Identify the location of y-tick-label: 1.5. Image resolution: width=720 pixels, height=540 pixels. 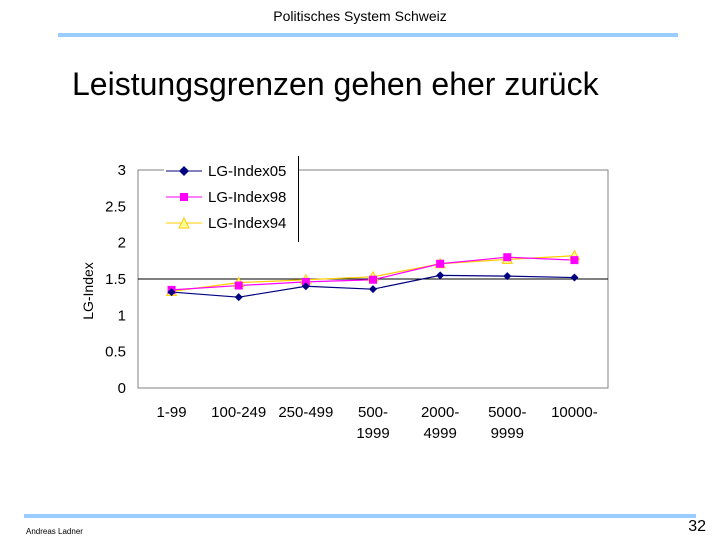
(115, 279).